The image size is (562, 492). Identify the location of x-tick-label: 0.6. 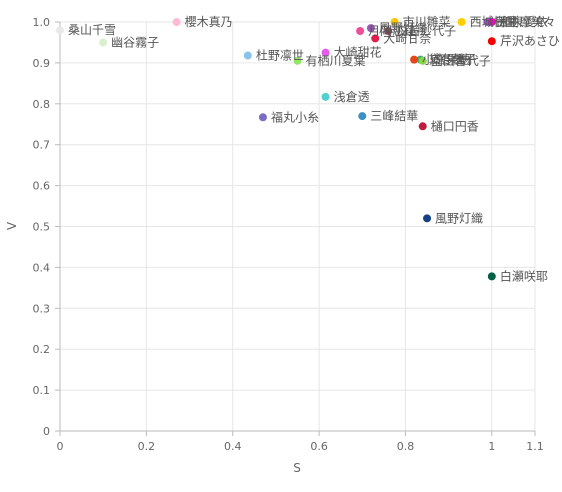
(319, 446).